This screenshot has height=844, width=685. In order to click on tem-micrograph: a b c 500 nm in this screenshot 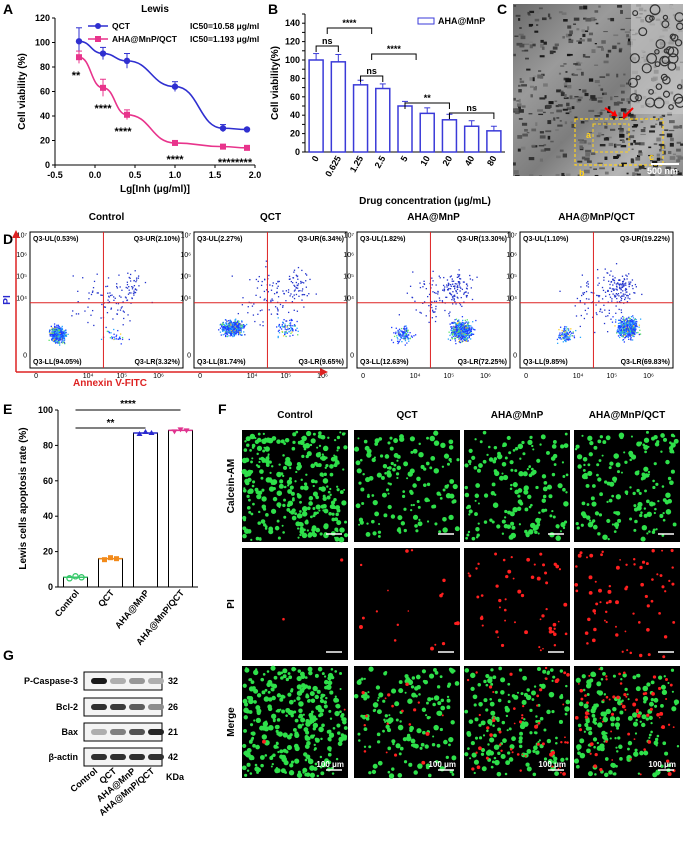, I will do `click(598, 90)`.